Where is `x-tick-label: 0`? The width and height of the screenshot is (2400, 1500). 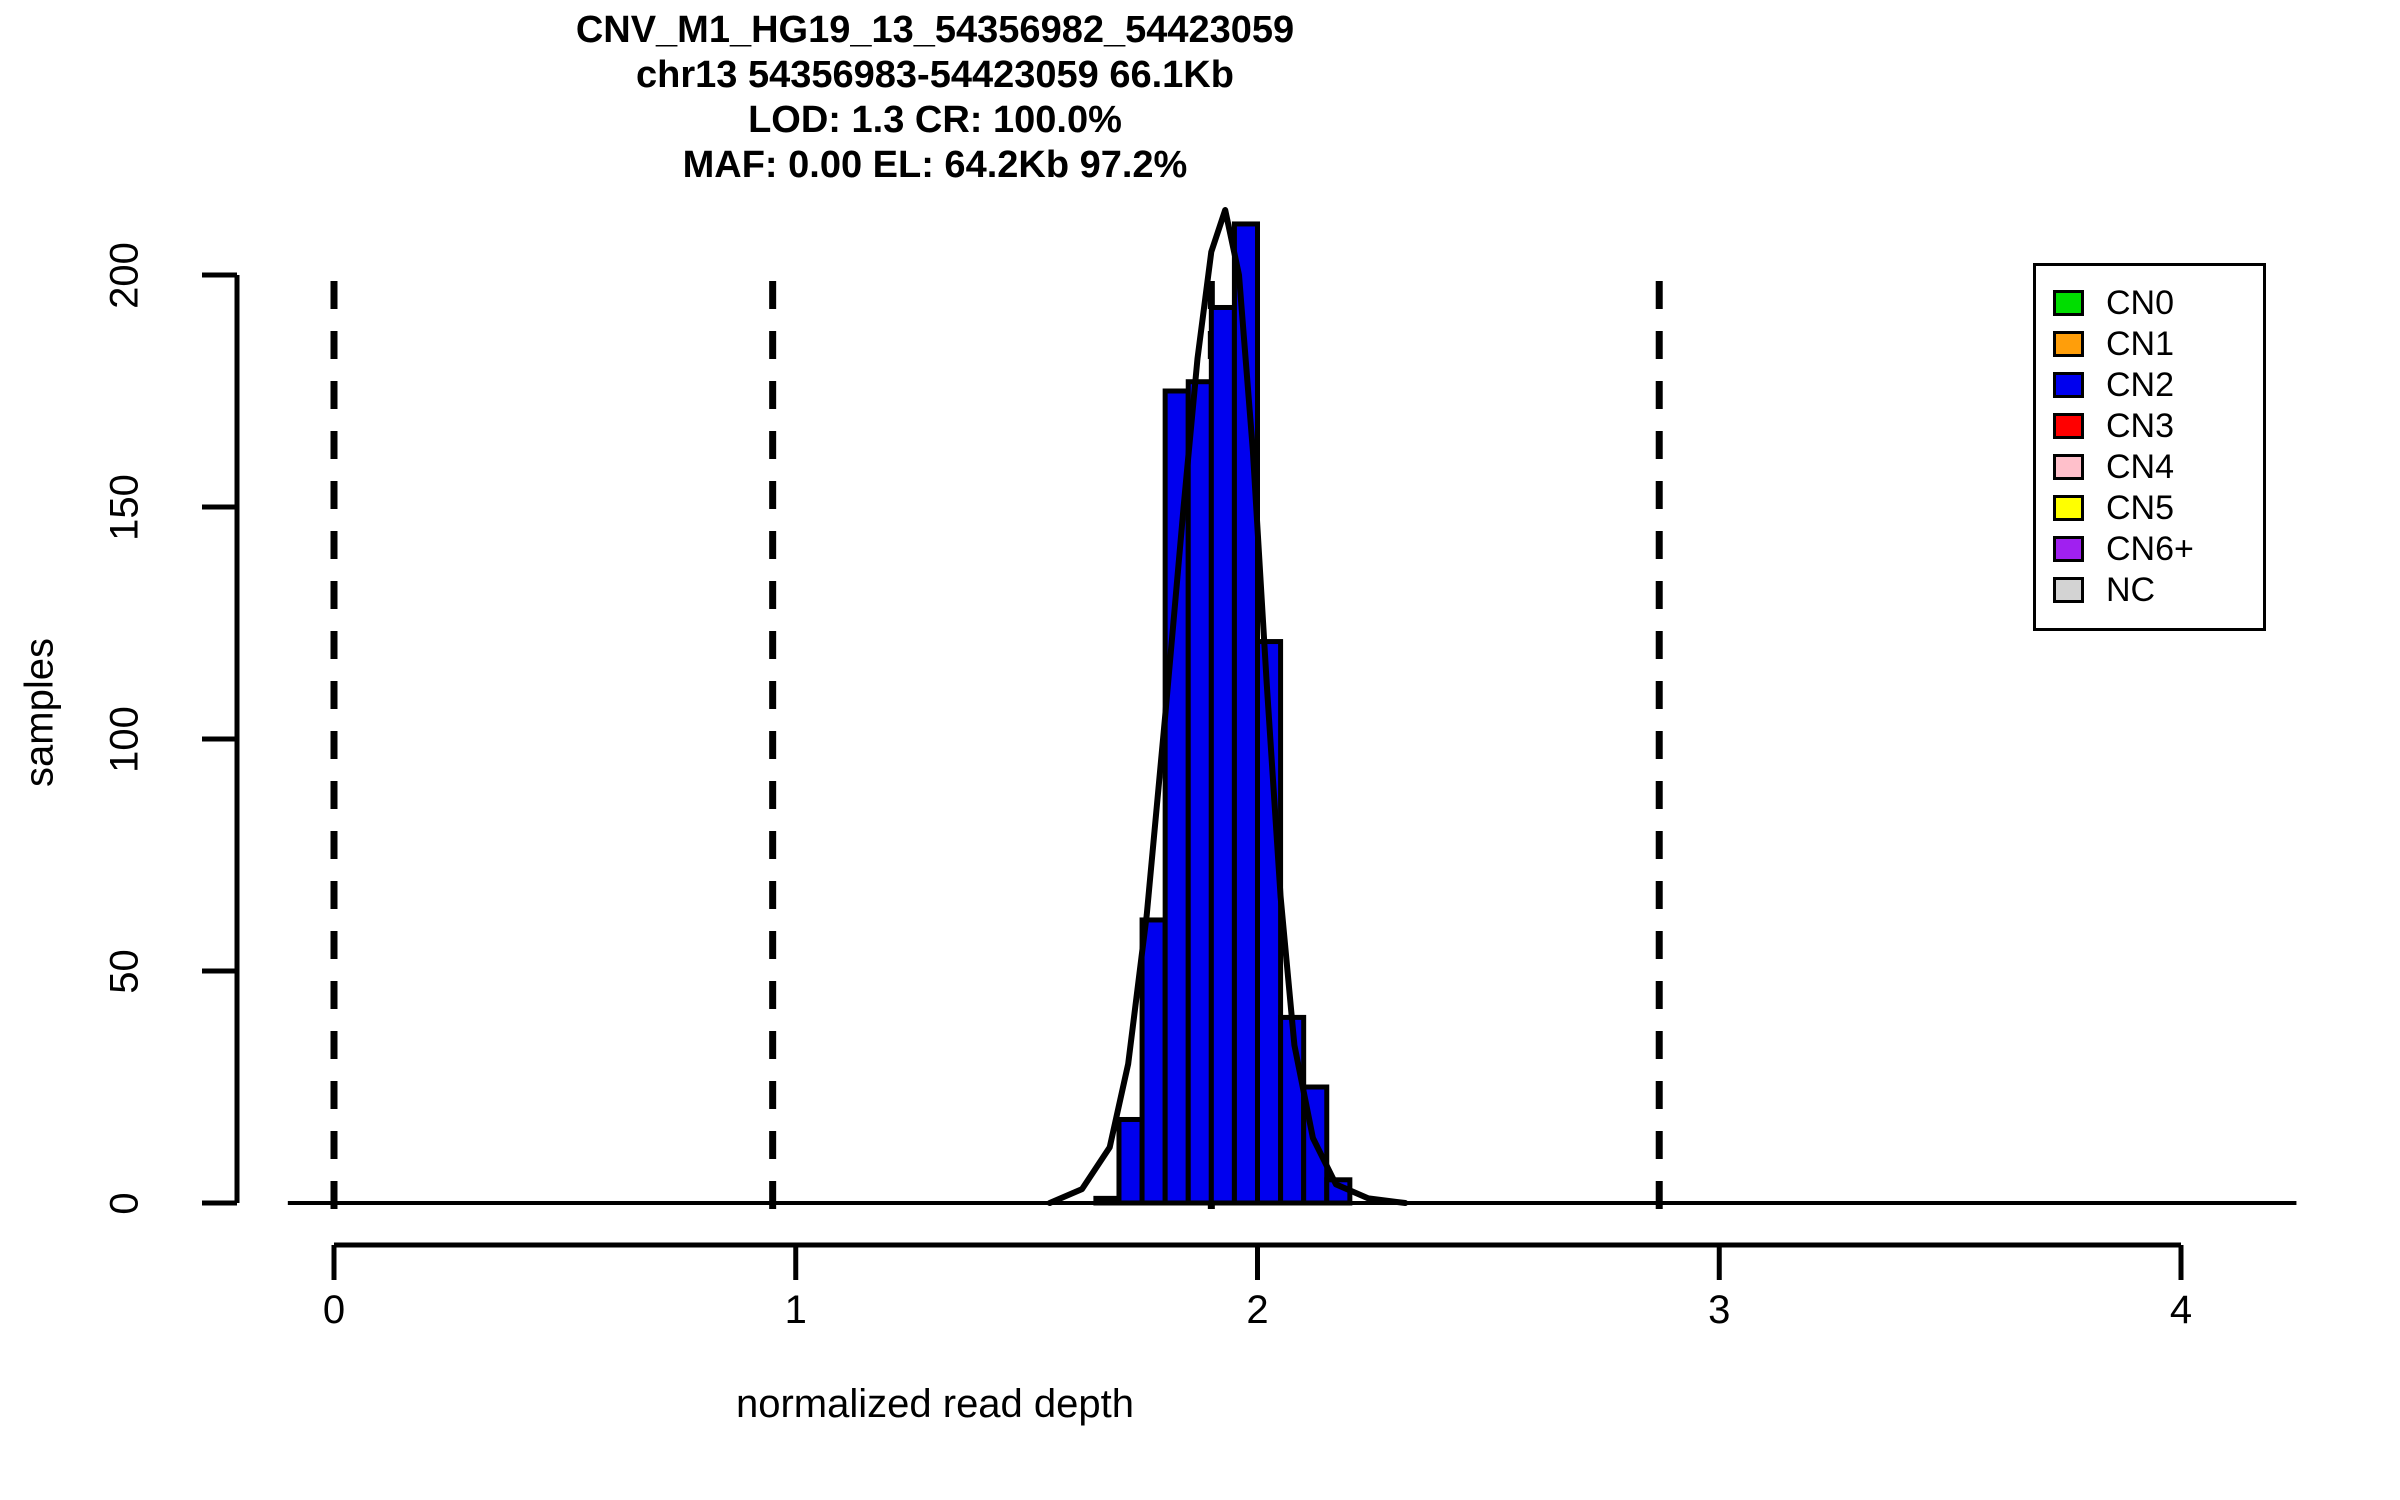
x-tick-label: 0 is located at coordinates (334, 1310).